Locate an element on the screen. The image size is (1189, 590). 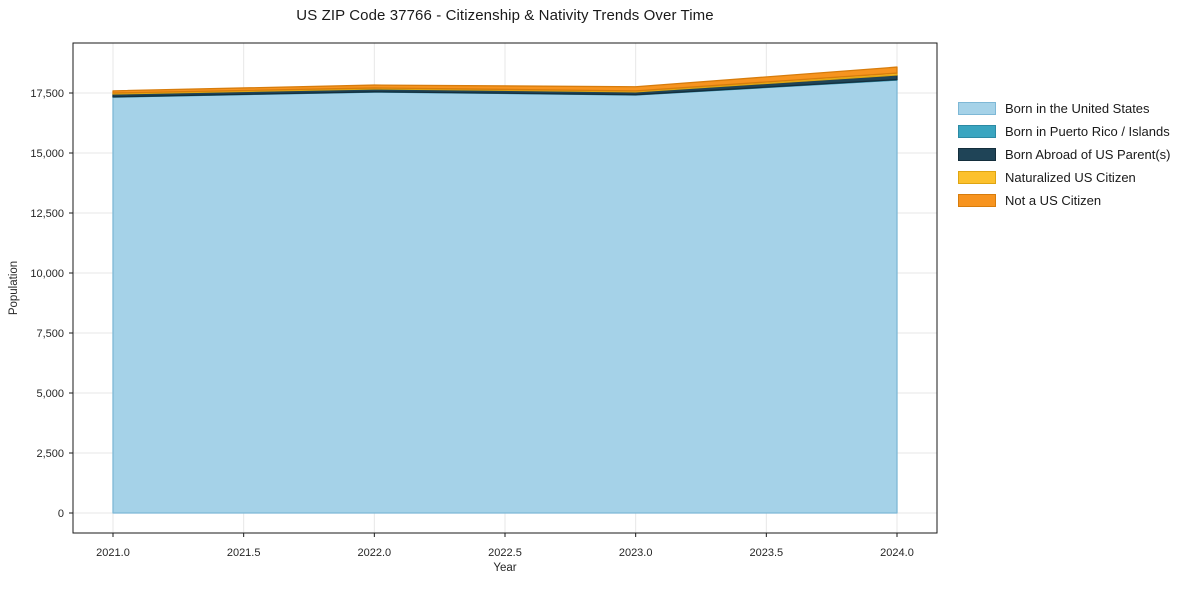
x-axis-title: Year is located at coordinates (505, 568).